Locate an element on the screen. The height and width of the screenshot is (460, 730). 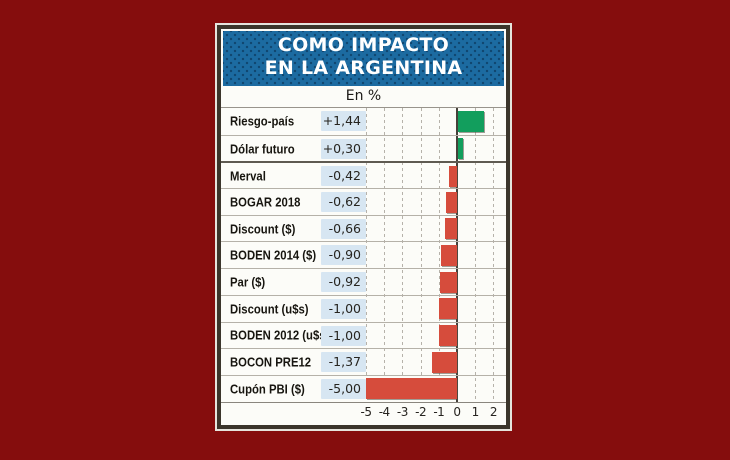
row-value-badge: -0,66 is located at coordinates (343, 228).